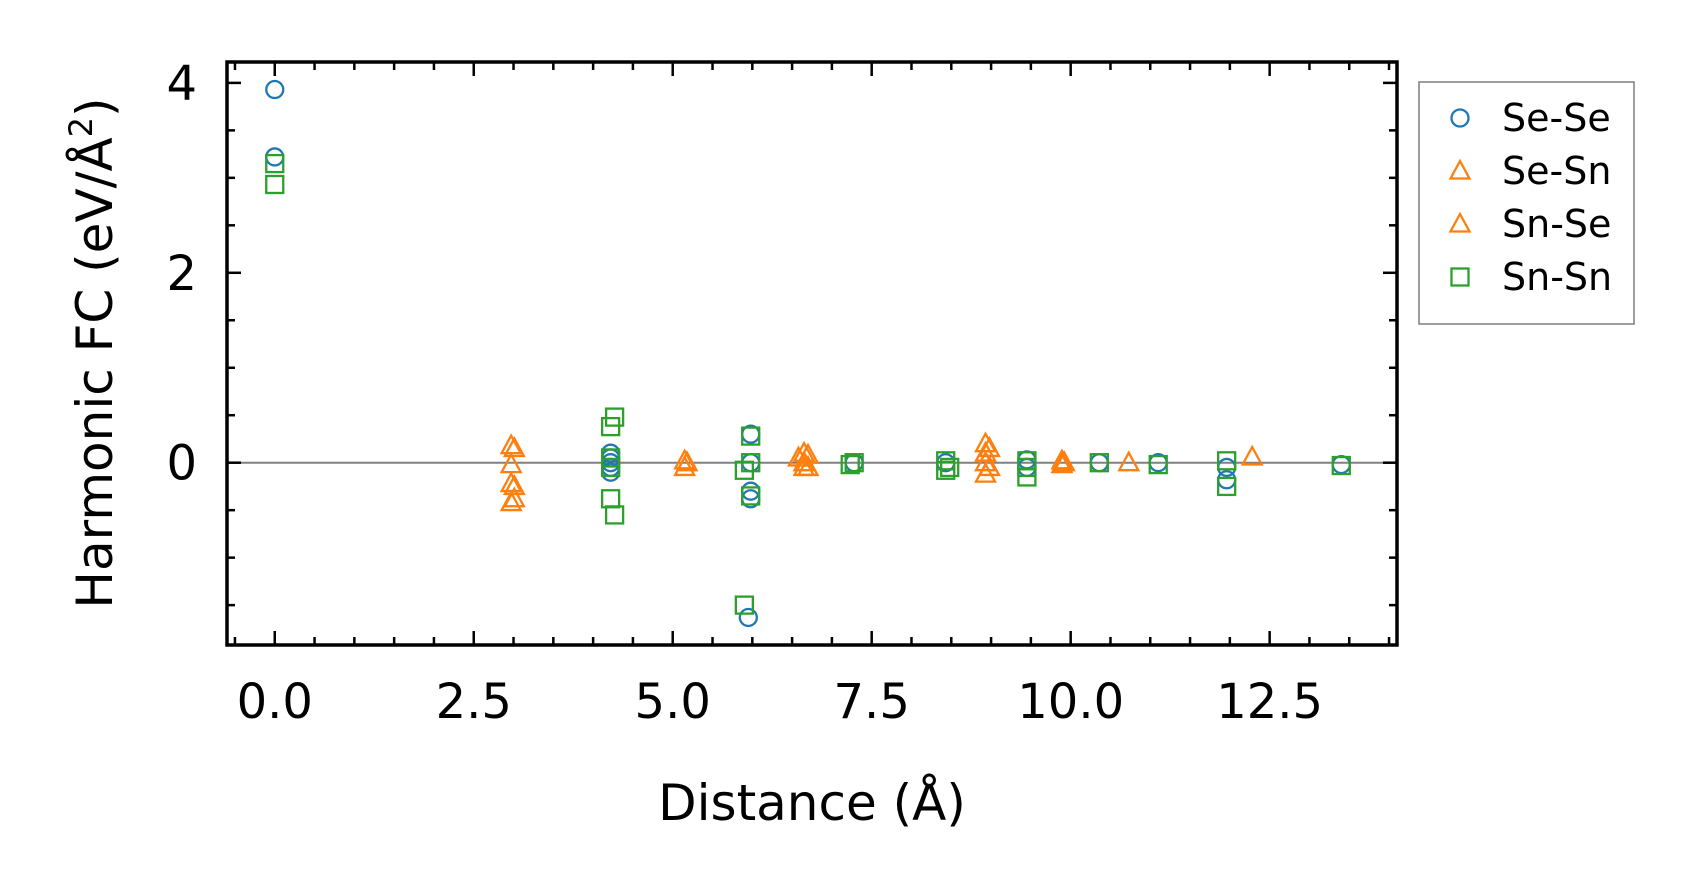  Describe the element at coordinates (1530, 197) in the screenshot. I see `legend-entries: Se-Se Se-Sn Sn-Se Sn-Sn` at that location.